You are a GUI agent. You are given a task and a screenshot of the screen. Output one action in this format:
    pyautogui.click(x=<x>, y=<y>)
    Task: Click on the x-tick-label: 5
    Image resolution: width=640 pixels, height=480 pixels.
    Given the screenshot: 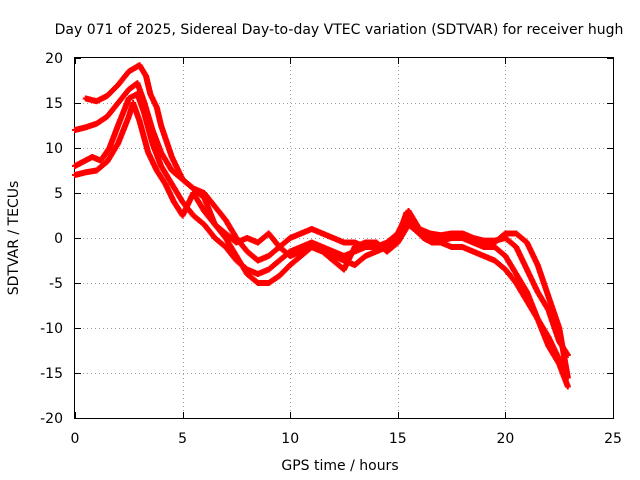 What is the action you would take?
    pyautogui.click(x=182, y=439)
    